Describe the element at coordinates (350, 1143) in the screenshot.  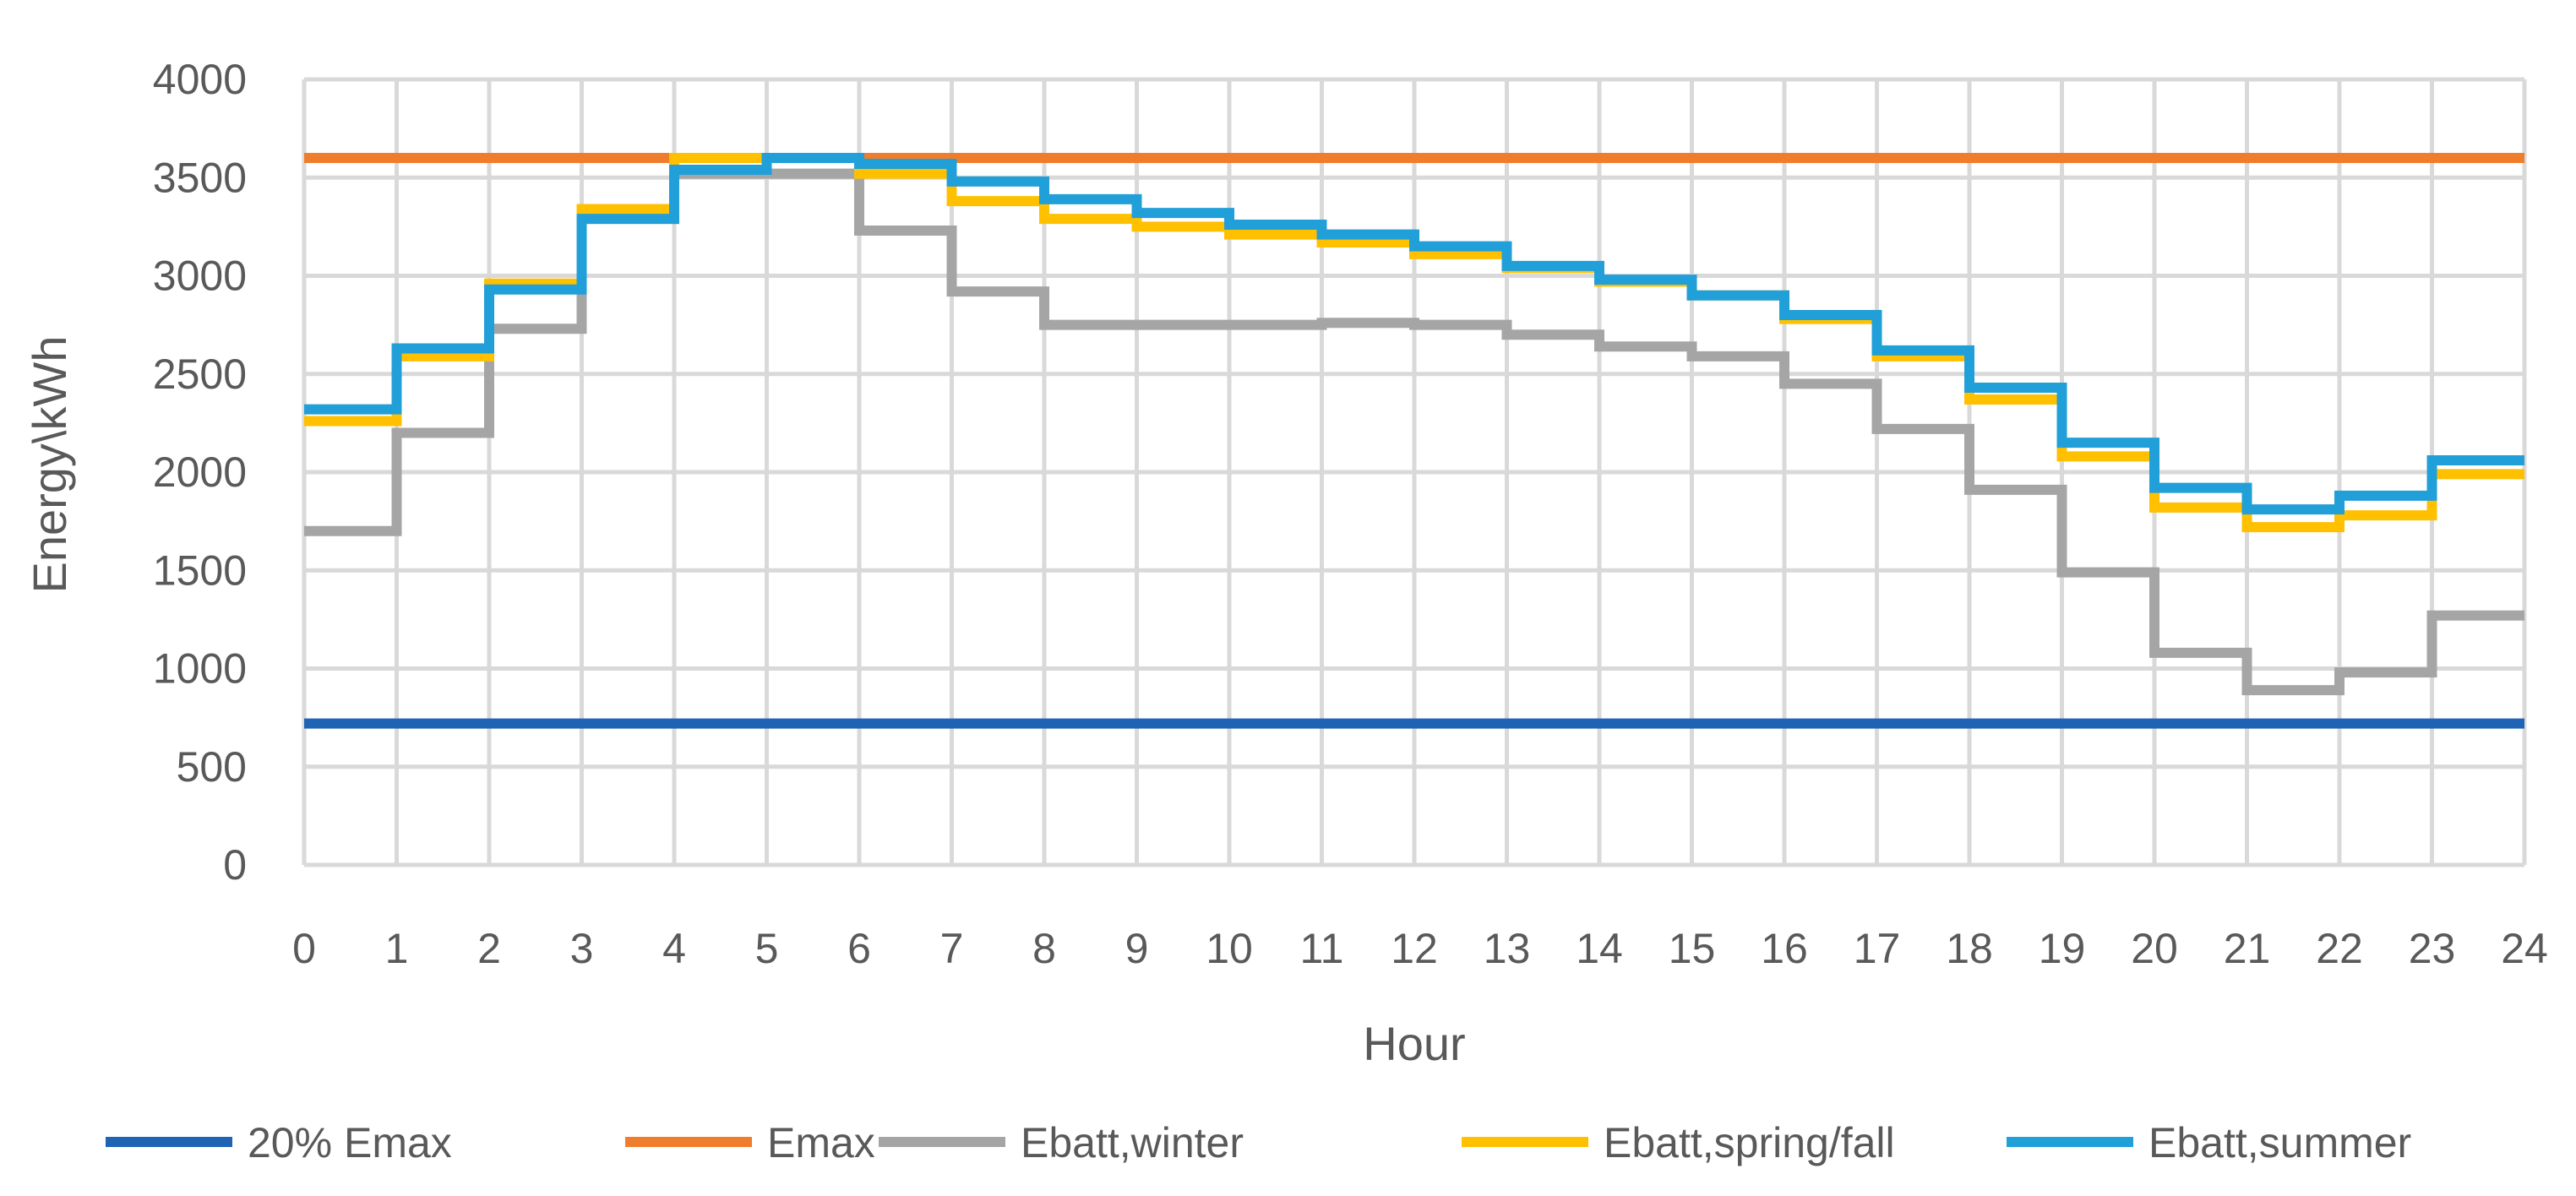
I see `legend-label: 20% Emax` at that location.